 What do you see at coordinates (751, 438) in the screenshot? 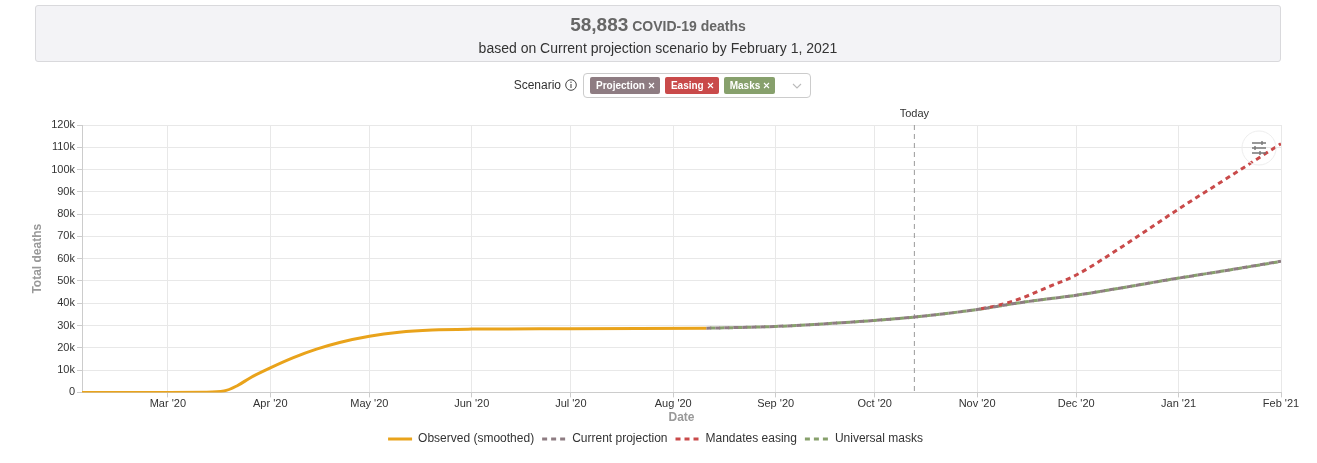
I see `legend-label: Mandates easing` at bounding box center [751, 438].